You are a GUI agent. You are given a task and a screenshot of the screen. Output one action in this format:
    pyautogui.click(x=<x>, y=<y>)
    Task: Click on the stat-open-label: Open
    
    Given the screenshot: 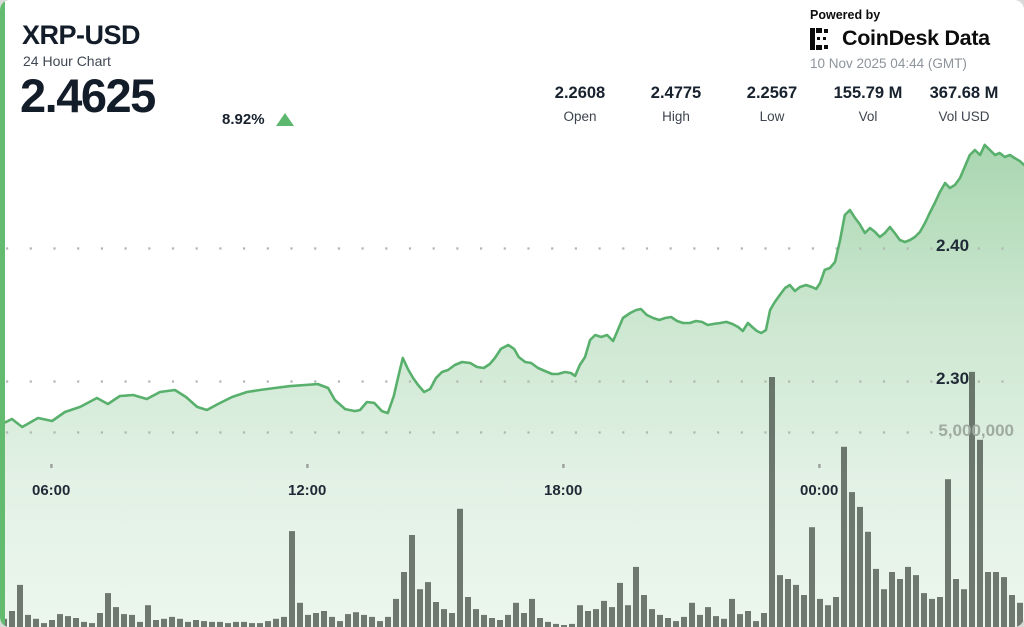 What is the action you would take?
    pyautogui.click(x=580, y=116)
    